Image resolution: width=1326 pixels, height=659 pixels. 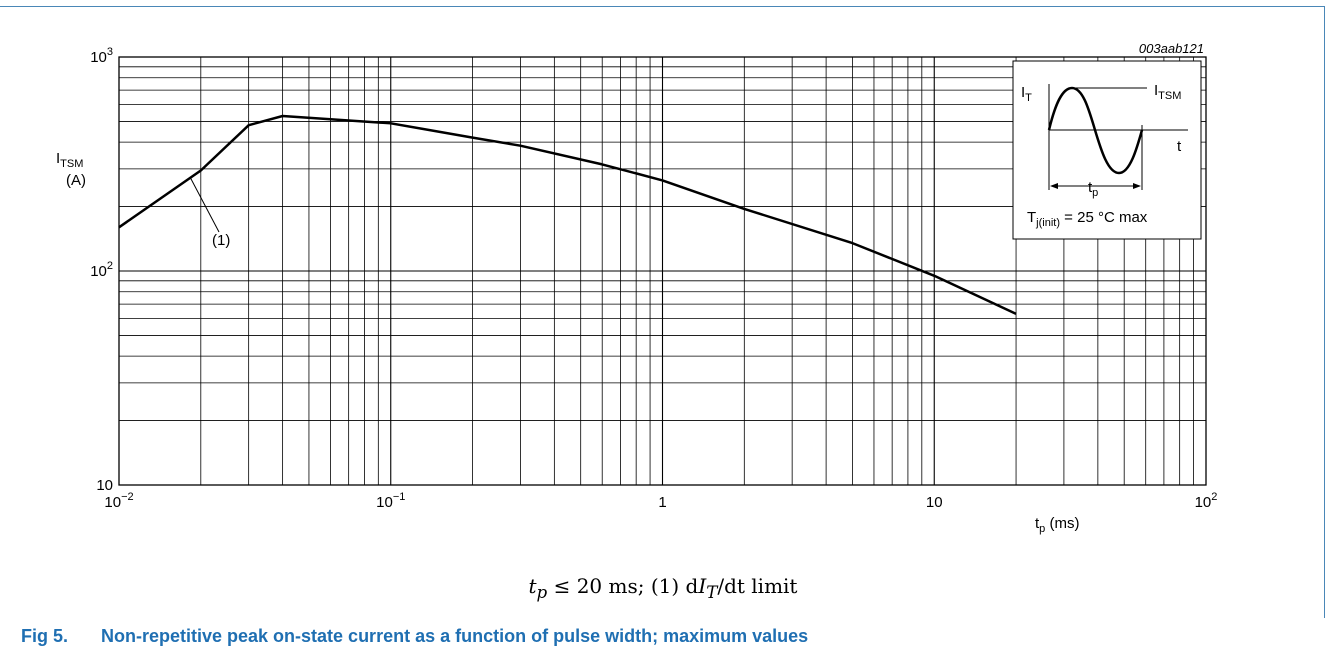 What do you see at coordinates (662, 502) in the screenshot?
I see `x-tick-label: 1` at bounding box center [662, 502].